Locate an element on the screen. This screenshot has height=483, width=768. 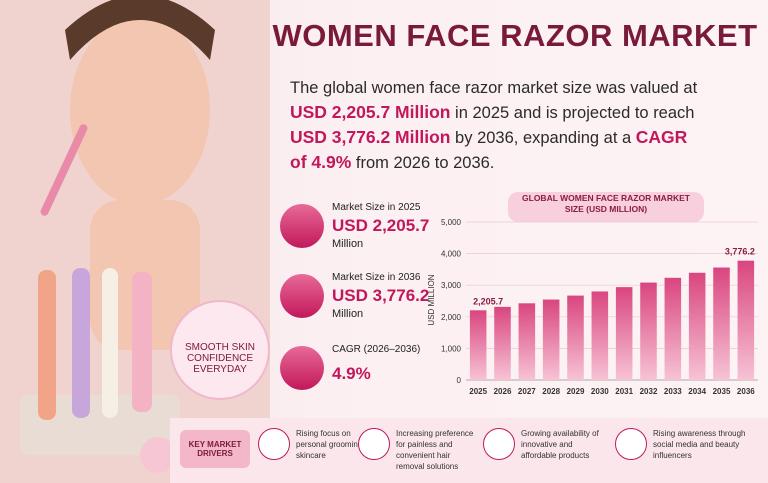
highlight-text: CAGR of 4.9% is located at coordinates (489, 149).